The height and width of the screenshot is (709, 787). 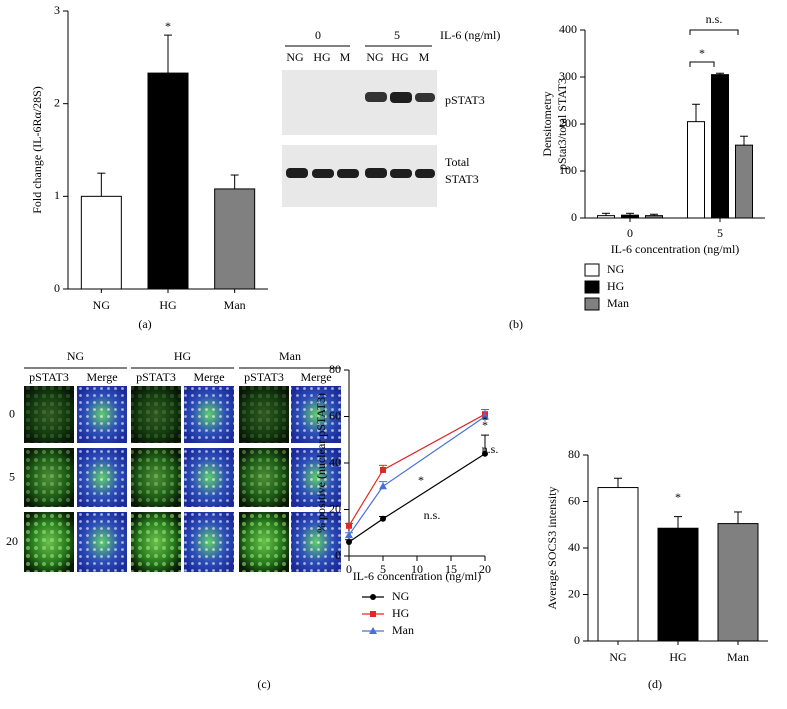 I want to click on y-axis-label: pStat3/total STAT3, so click(x=562, y=124).